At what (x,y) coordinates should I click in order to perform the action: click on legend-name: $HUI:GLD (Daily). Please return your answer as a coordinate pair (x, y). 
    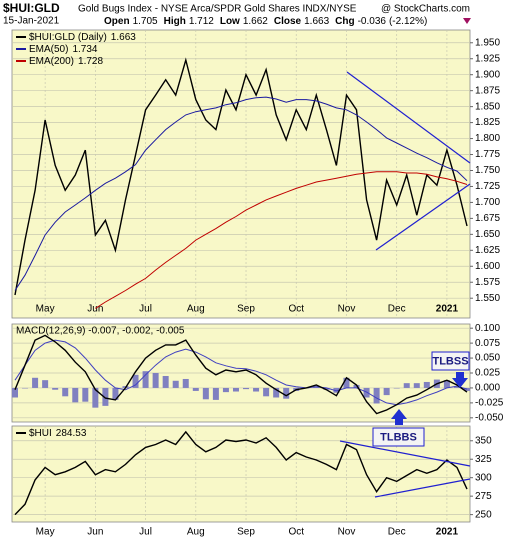
    Looking at the image, I should click on (68, 37).